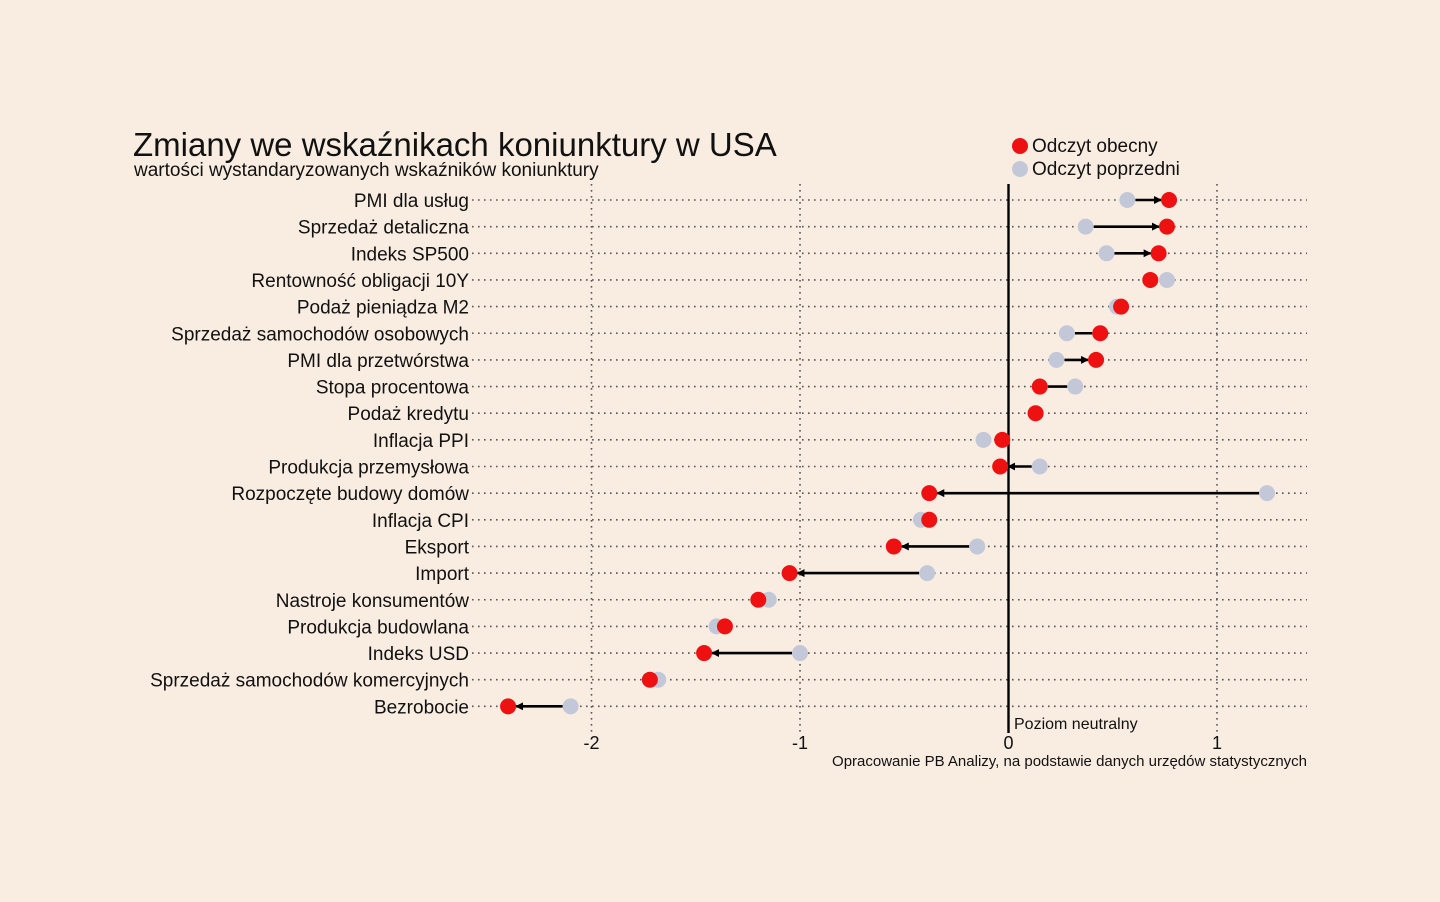 The image size is (1440, 902). I want to click on category-label: Rozpoczęte budowy domów, so click(350, 494).